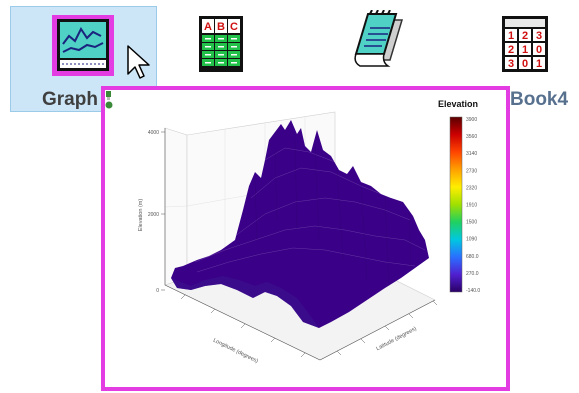 This screenshot has width=579, height=393. Describe the element at coordinates (141, 215) in the screenshot. I see `z-axis-title: Elevation (m)` at that location.